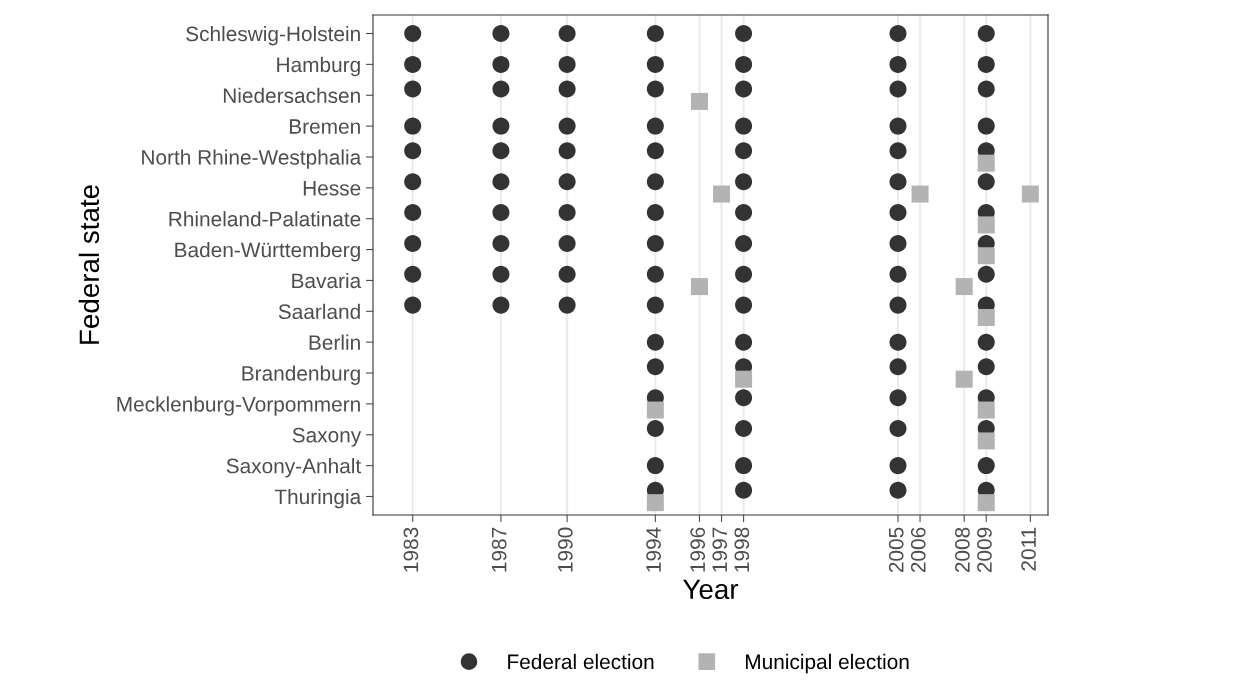 Image resolution: width=1238 pixels, height=692 pixels. What do you see at coordinates (301, 375) in the screenshot?
I see `y-tick-label: Brandenburg` at bounding box center [301, 375].